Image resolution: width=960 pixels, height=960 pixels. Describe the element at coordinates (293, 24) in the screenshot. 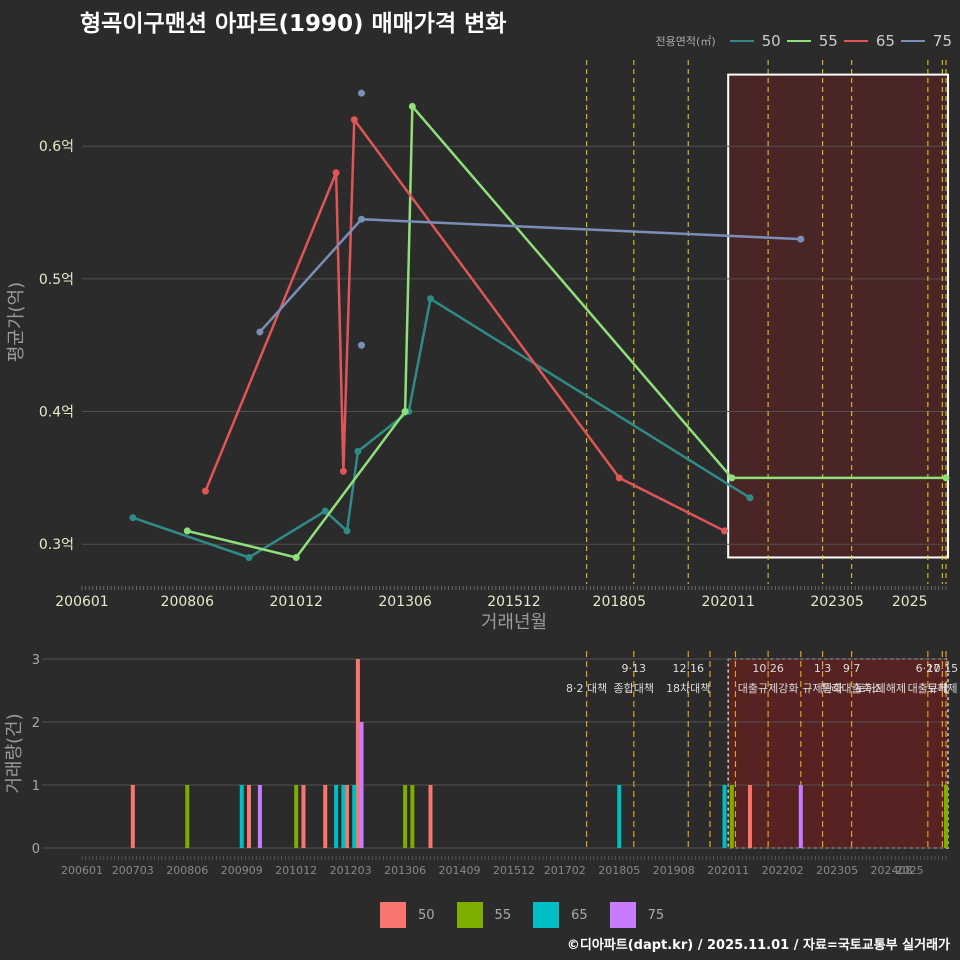

I see `chart-title: 형곡이구맨션 아파트(1990) 매매가격 변화` at that location.